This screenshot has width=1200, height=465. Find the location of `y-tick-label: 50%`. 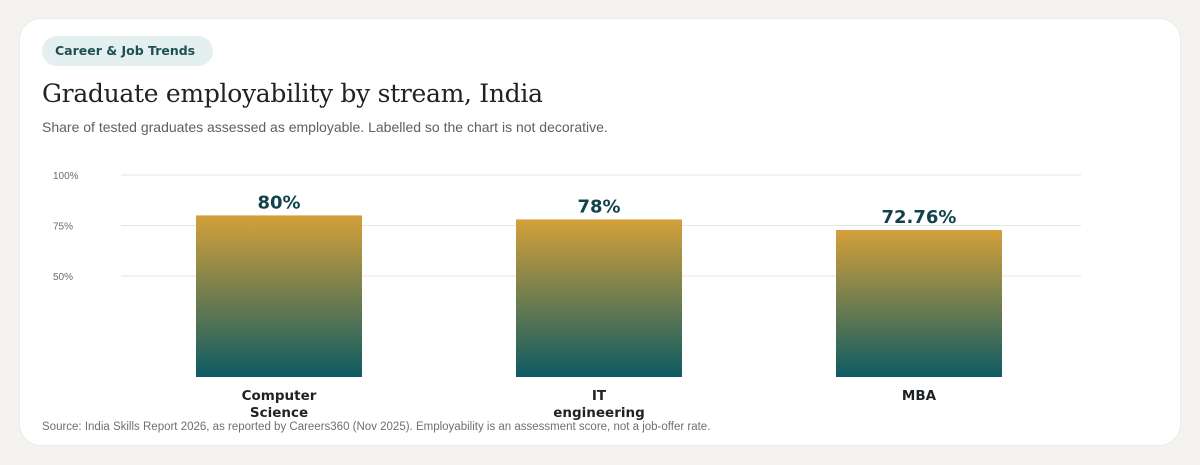

y-tick-label: 50% is located at coordinates (63, 277).